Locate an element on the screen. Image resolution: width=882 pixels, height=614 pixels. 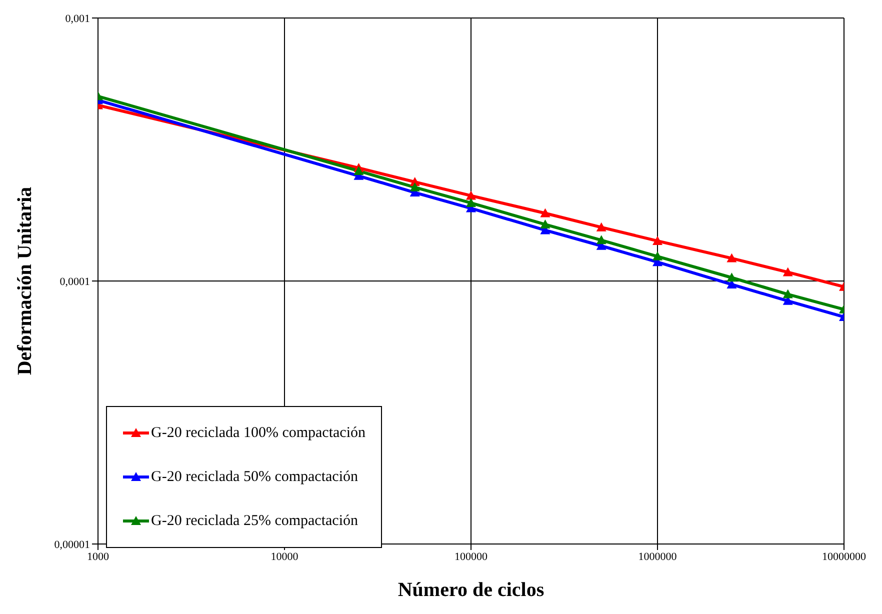
y-tick-label: 0,0001 is located at coordinates (75, 282).